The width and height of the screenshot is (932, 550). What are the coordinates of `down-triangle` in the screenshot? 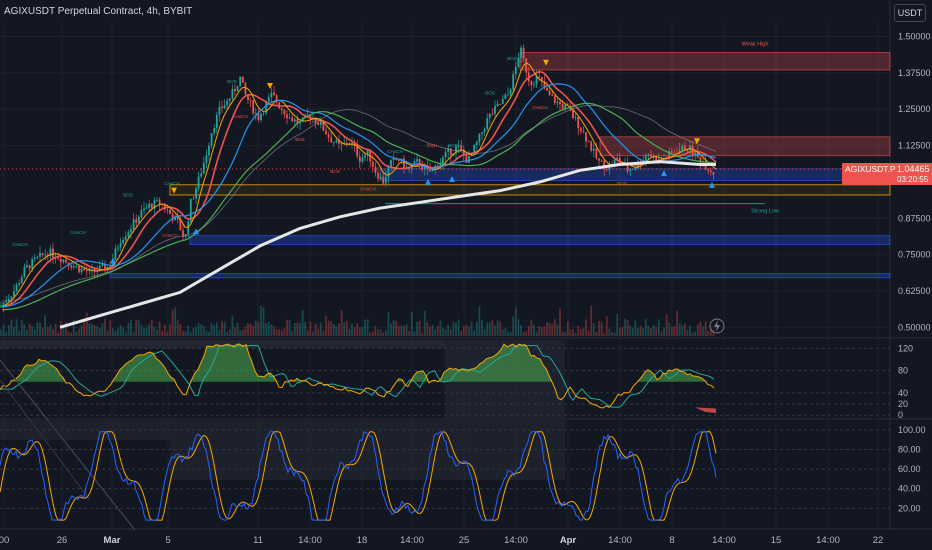 It's located at (270, 85).